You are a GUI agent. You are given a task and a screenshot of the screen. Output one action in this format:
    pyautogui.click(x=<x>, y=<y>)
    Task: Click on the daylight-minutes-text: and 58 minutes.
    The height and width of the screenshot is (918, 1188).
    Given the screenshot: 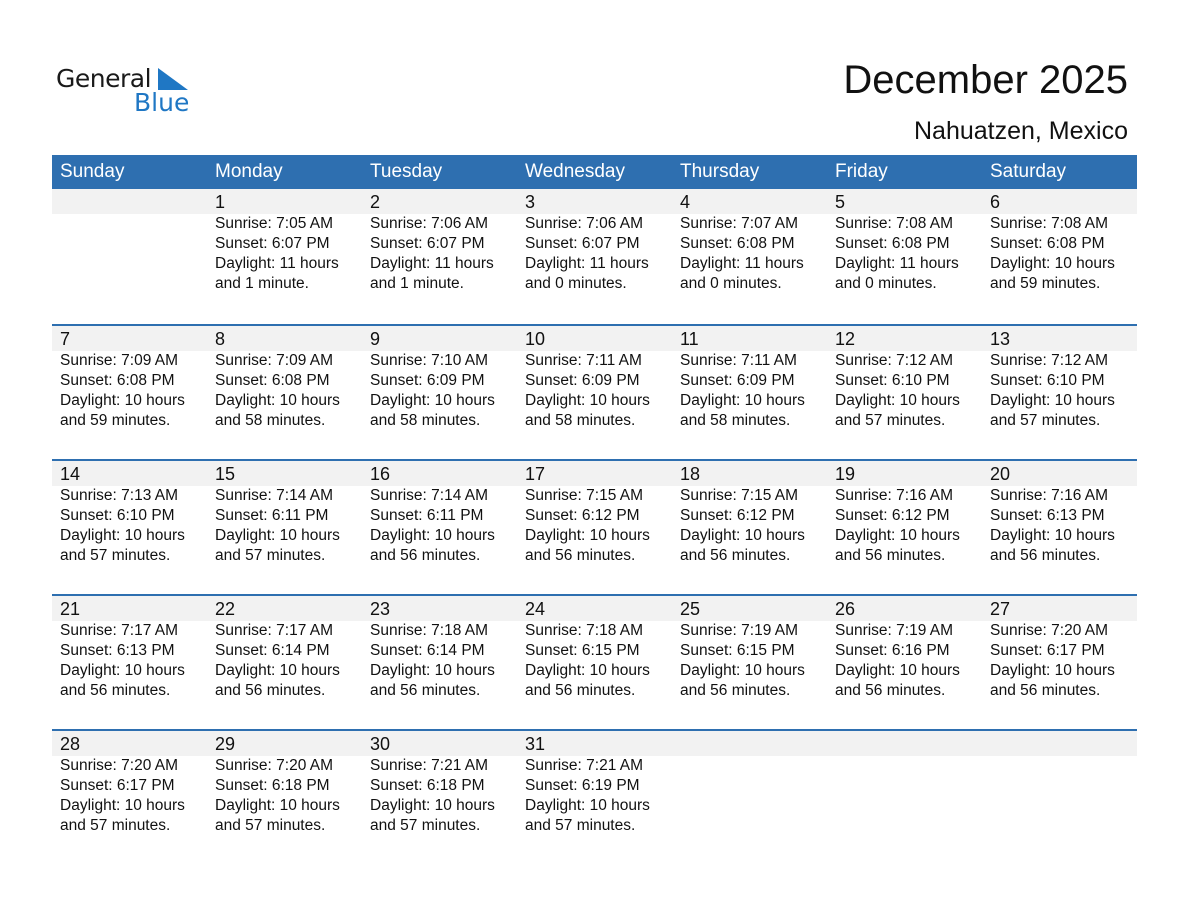 What is the action you would take?
    pyautogui.click(x=735, y=420)
    